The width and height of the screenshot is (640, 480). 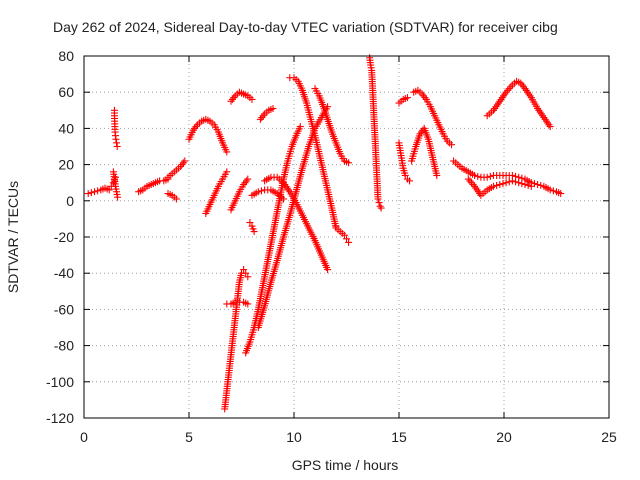 What do you see at coordinates (241, 96) in the screenshot?
I see `series-arc-7-peak` at bounding box center [241, 96].